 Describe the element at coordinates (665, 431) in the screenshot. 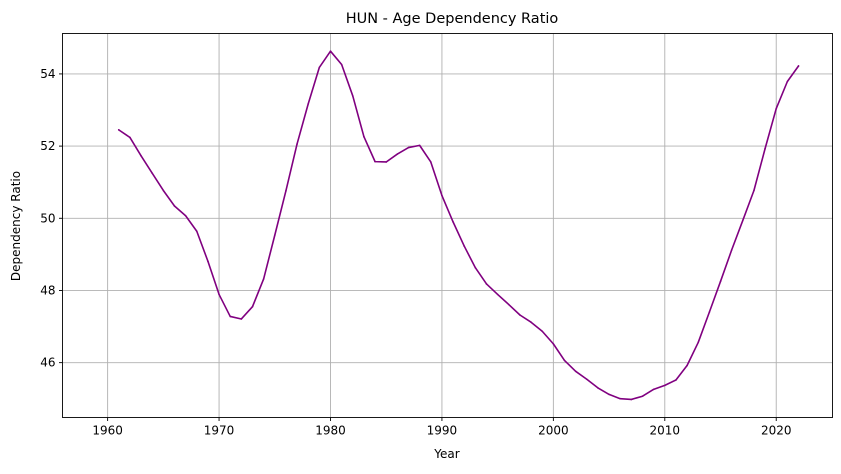

I see `x-tick-label: 2010` at that location.